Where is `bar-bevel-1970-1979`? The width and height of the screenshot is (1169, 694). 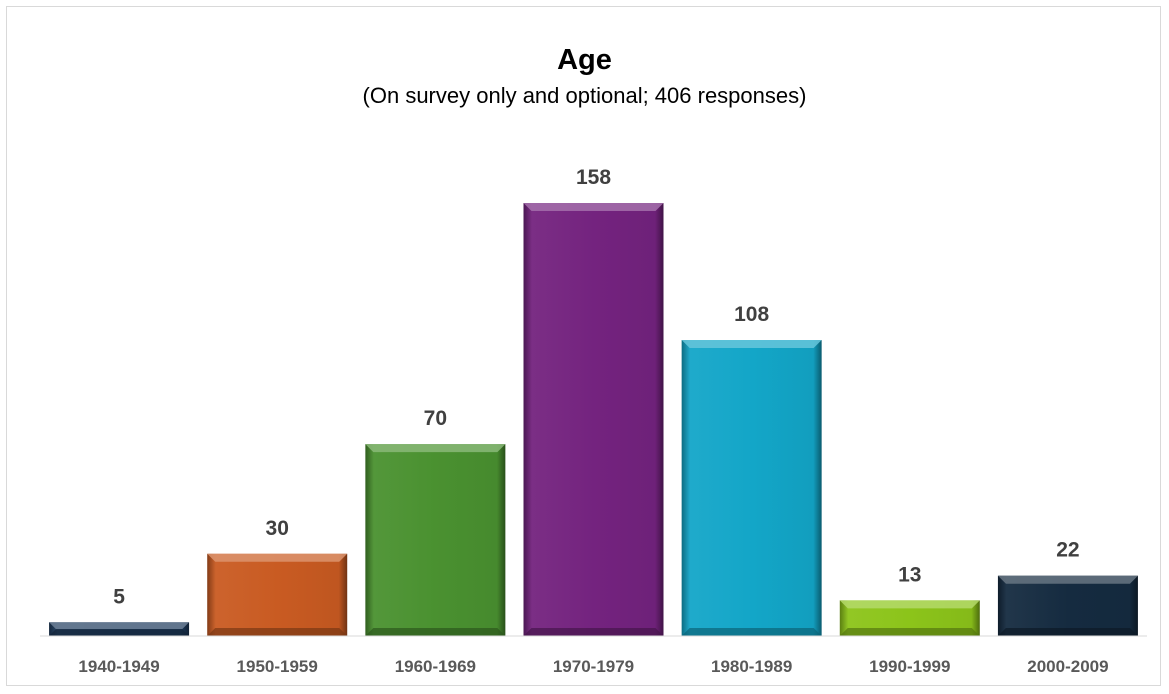 bar-bevel-1970-1979 is located at coordinates (593, 207).